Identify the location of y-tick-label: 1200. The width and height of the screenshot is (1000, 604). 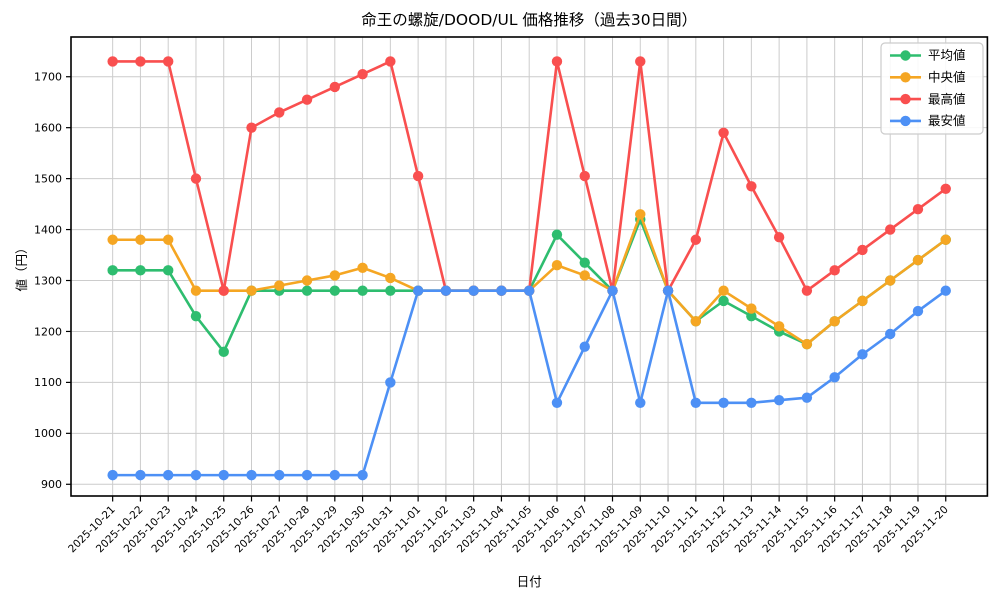
(48, 331).